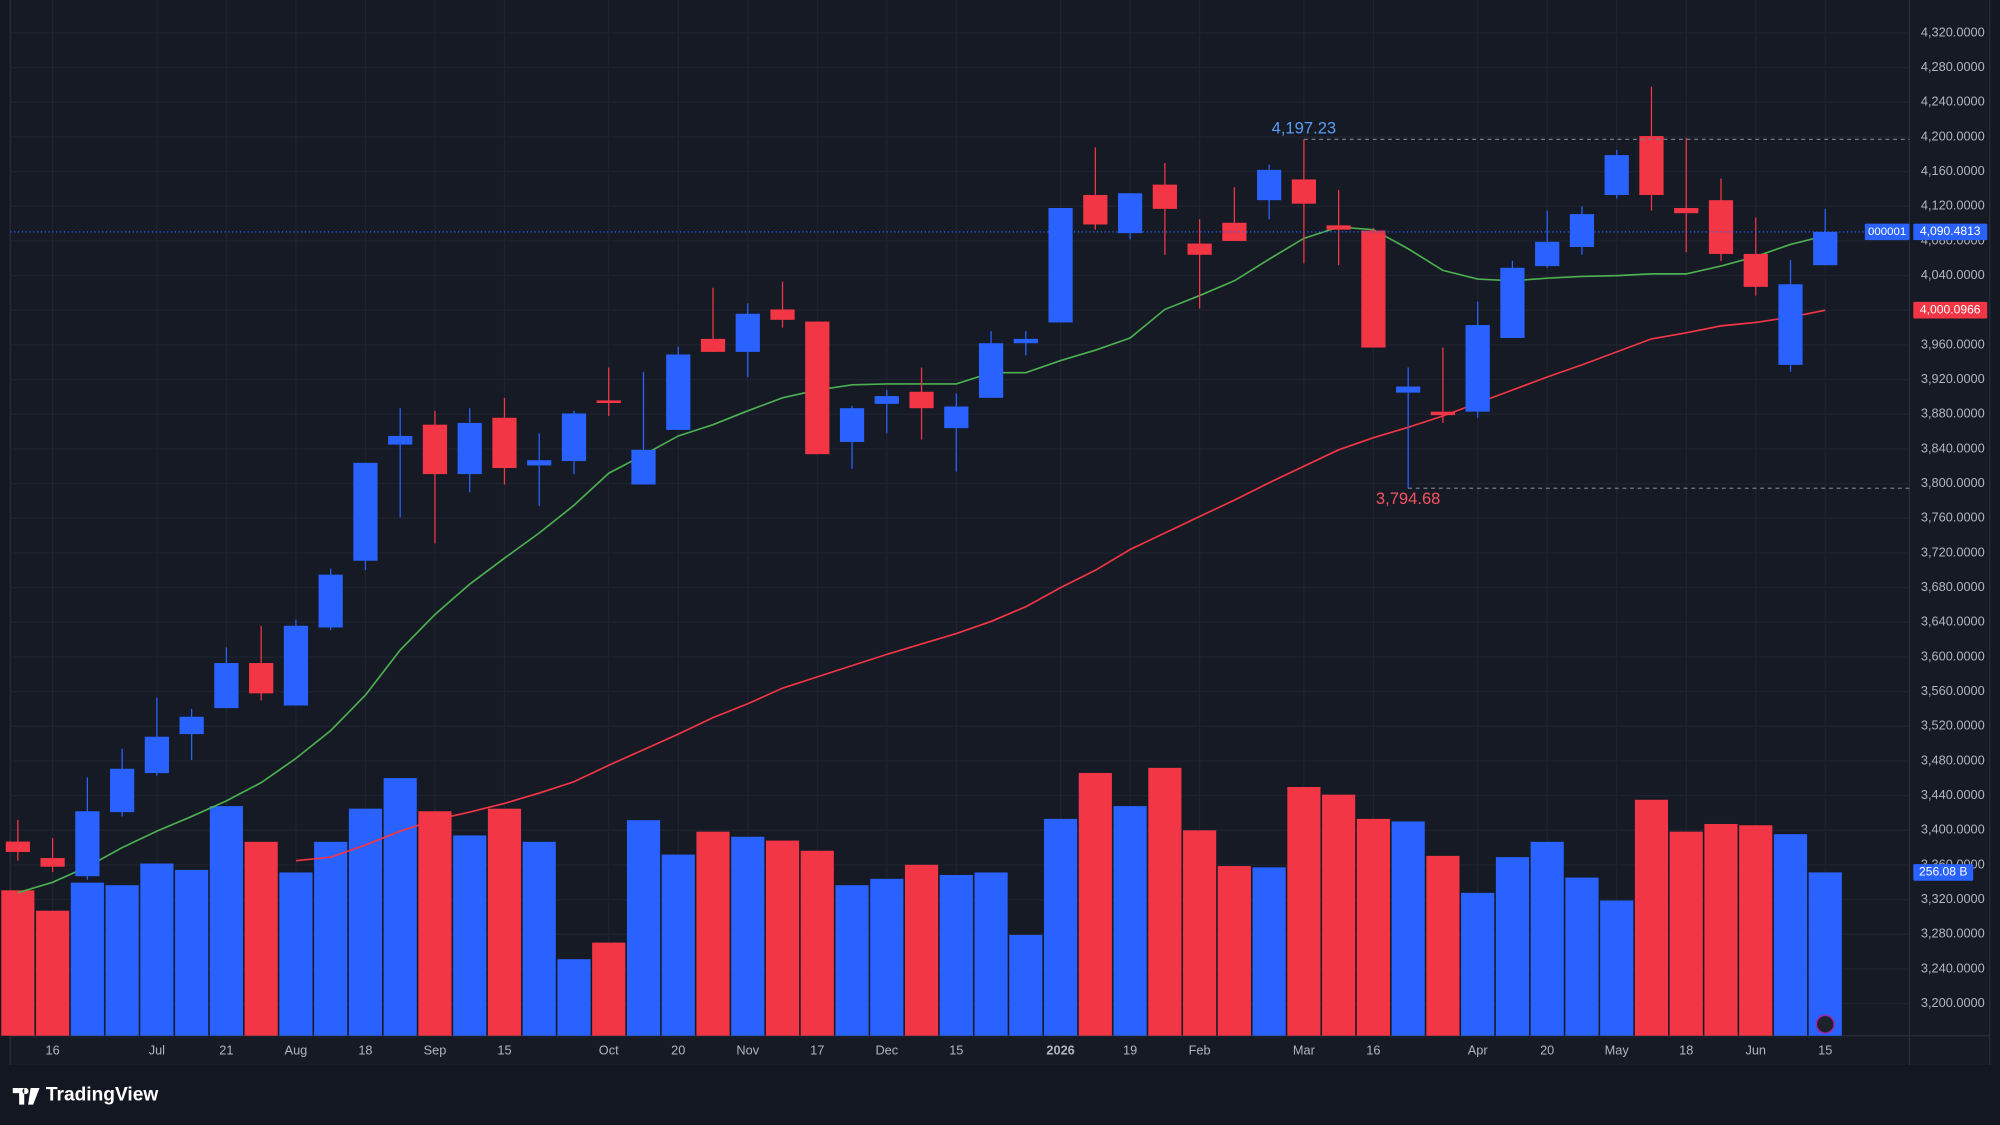 The image size is (2000, 1125). What do you see at coordinates (1953, 551) in the screenshot?
I see `y-tick-label: 3,720.0000` at bounding box center [1953, 551].